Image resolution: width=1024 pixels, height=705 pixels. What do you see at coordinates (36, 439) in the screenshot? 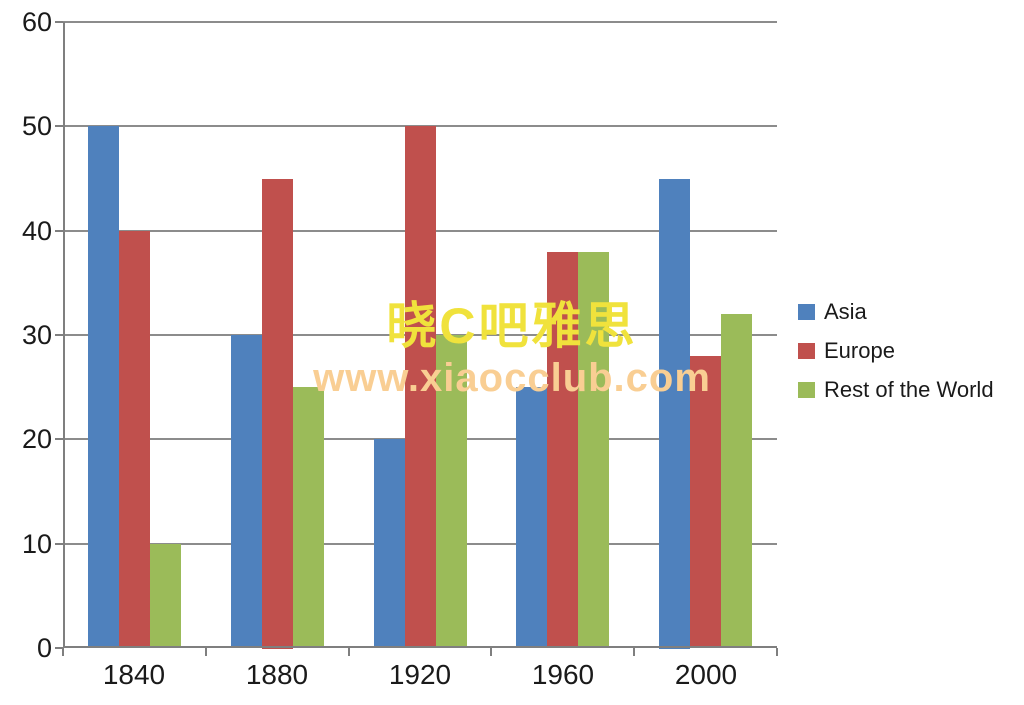
I see `y-tick-label-20: 20` at bounding box center [36, 439].